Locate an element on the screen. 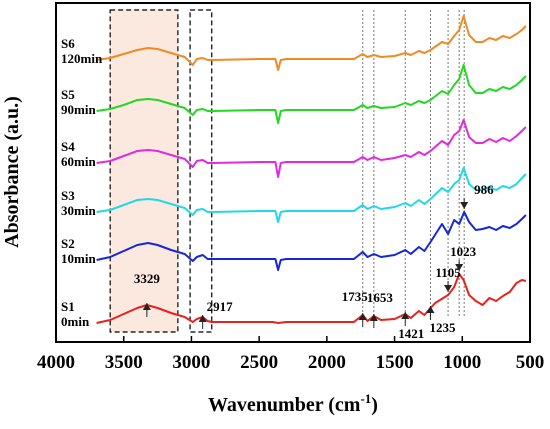 The width and height of the screenshot is (550, 429). peak-label-1421: 1421 is located at coordinates (411, 333).